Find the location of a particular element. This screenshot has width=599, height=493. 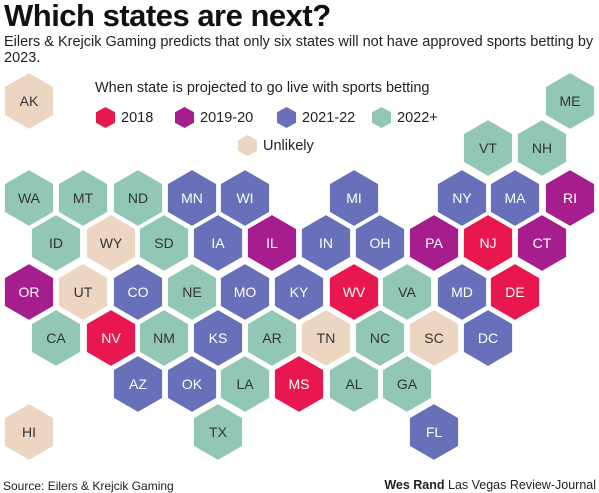

state-hex-wy: WY is located at coordinates (111, 243).